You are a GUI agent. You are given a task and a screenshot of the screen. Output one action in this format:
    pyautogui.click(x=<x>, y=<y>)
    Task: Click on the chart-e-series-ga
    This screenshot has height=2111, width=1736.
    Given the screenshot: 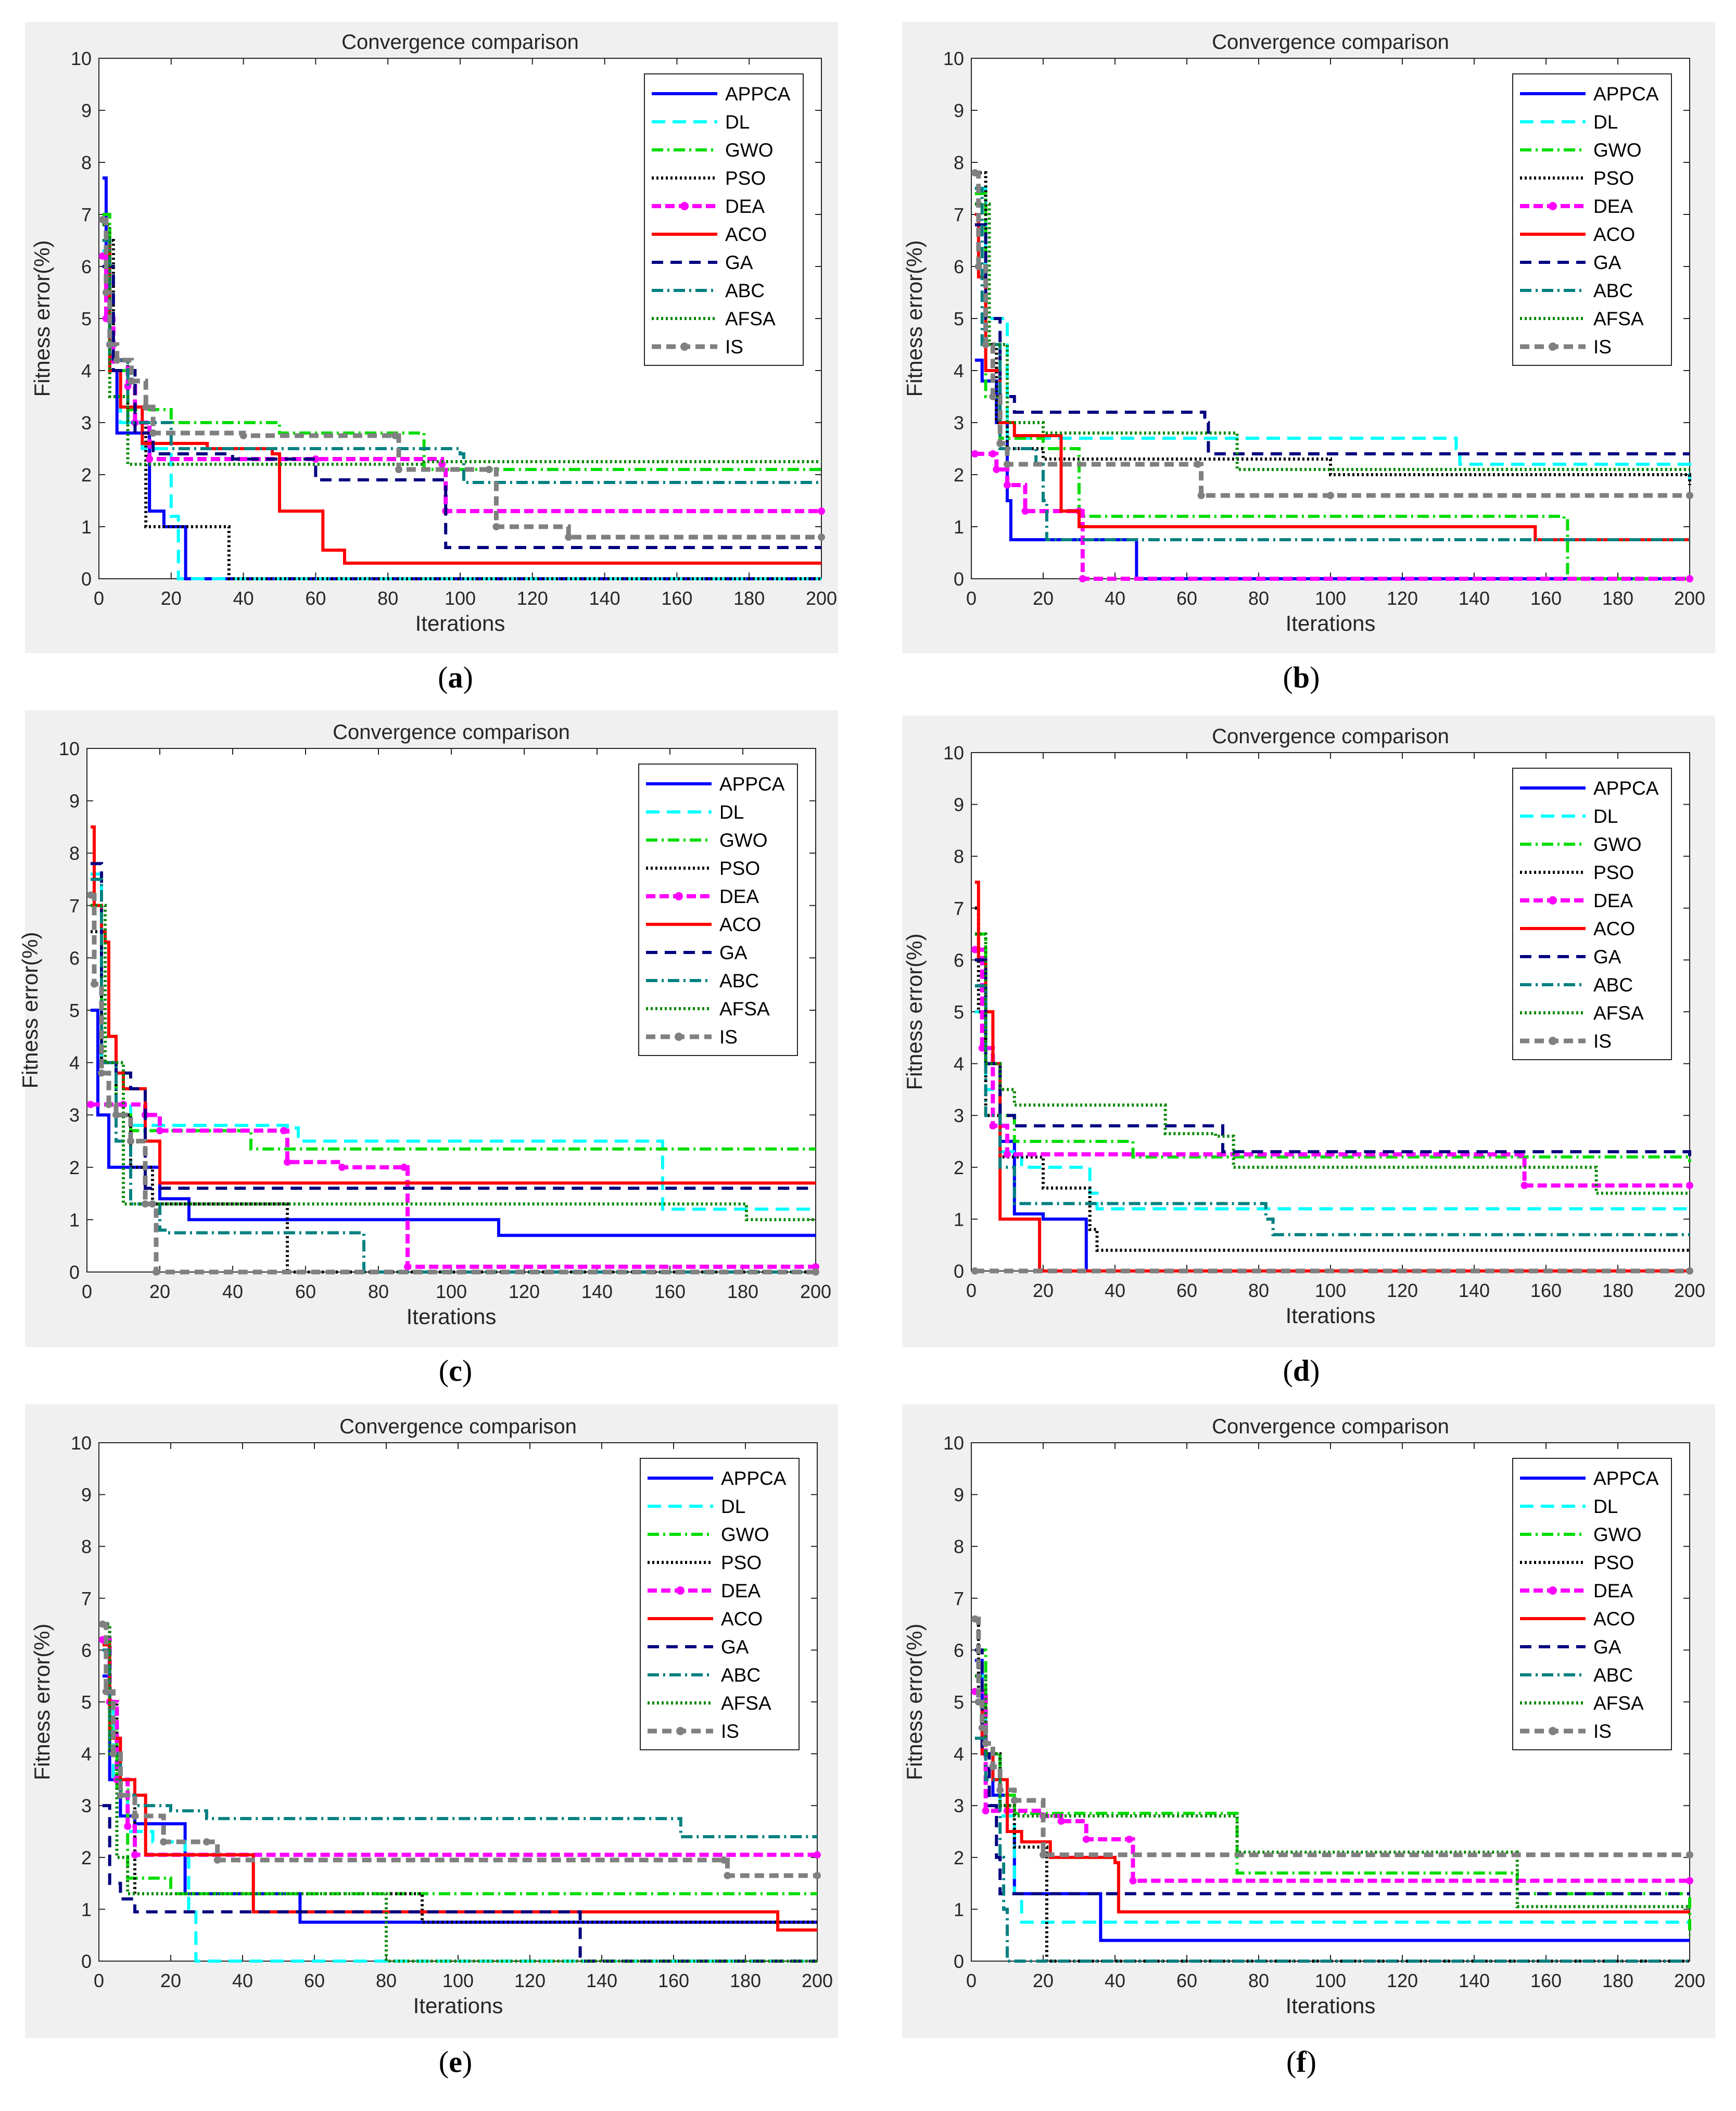 What is the action you would take?
    pyautogui.click(x=459, y=1884)
    